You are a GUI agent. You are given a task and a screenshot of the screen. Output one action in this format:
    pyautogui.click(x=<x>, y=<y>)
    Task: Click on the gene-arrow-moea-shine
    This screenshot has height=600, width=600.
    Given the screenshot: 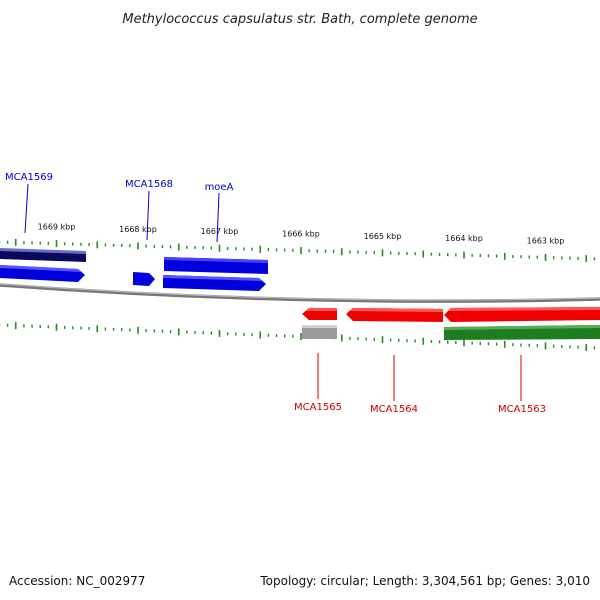 What is the action you would take?
    pyautogui.click(x=212, y=278)
    